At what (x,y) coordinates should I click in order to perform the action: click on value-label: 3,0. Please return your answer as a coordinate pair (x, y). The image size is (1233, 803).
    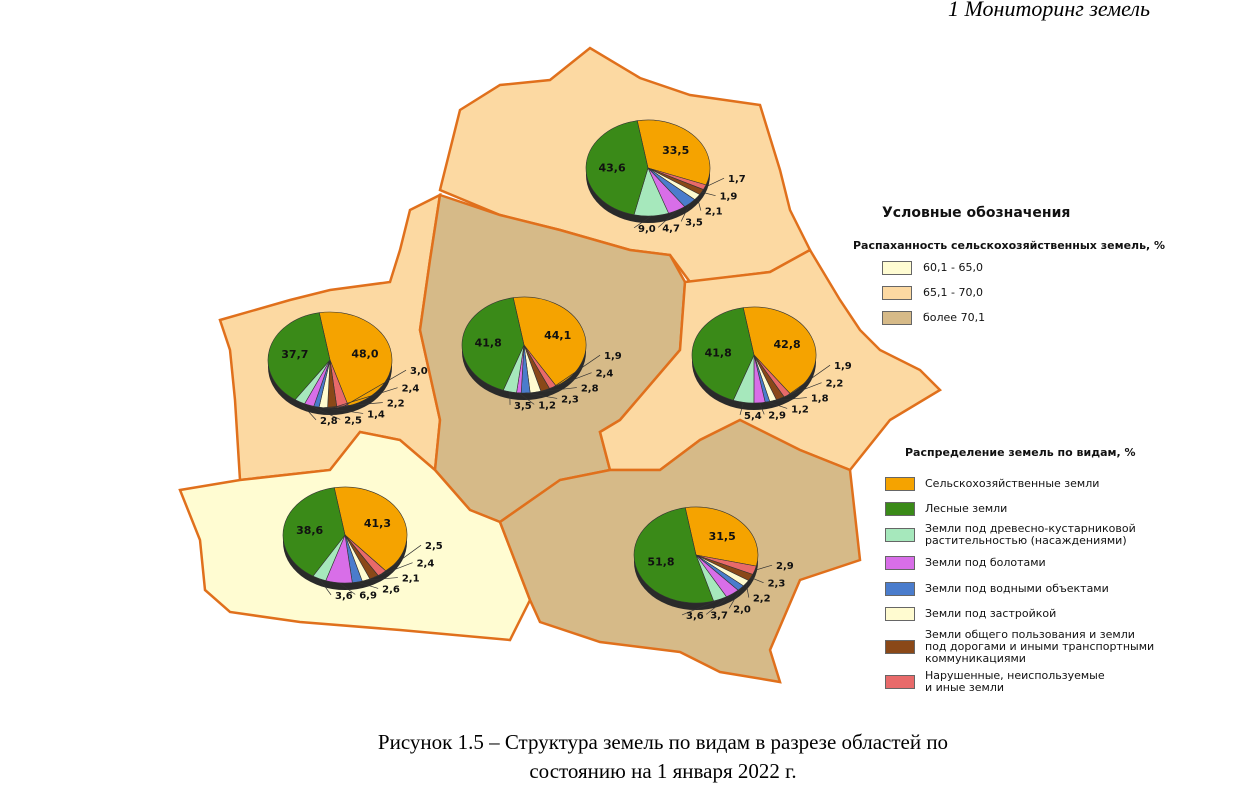
    Looking at the image, I should click on (419, 371).